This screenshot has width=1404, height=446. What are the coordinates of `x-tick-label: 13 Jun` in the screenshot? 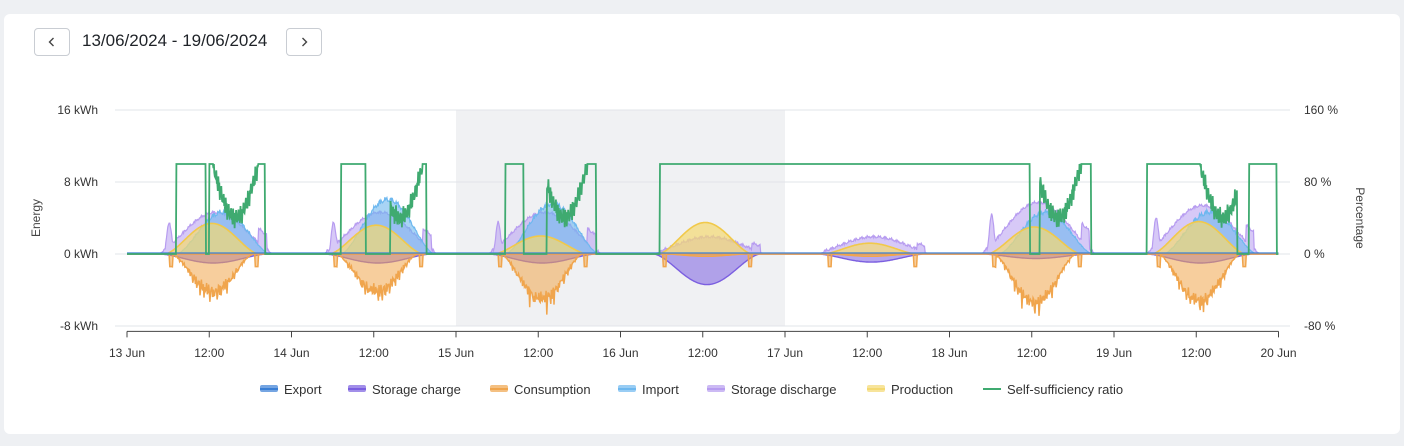 It's located at (127, 353).